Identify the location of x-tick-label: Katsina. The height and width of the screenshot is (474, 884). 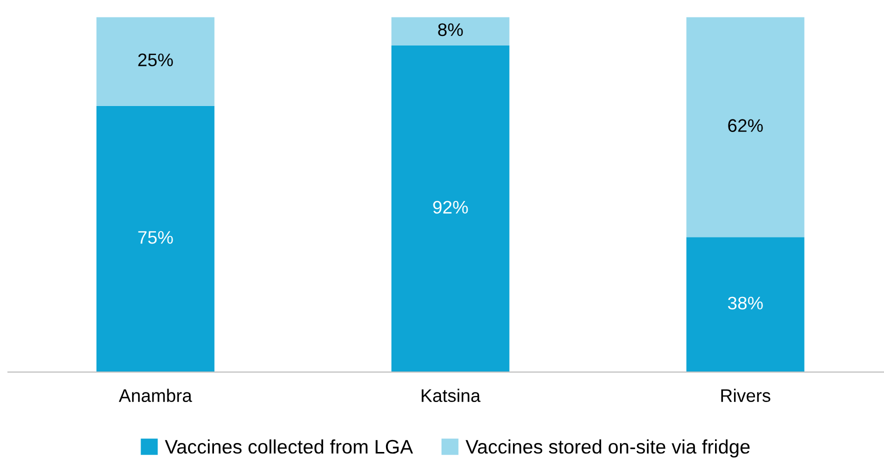
(451, 395).